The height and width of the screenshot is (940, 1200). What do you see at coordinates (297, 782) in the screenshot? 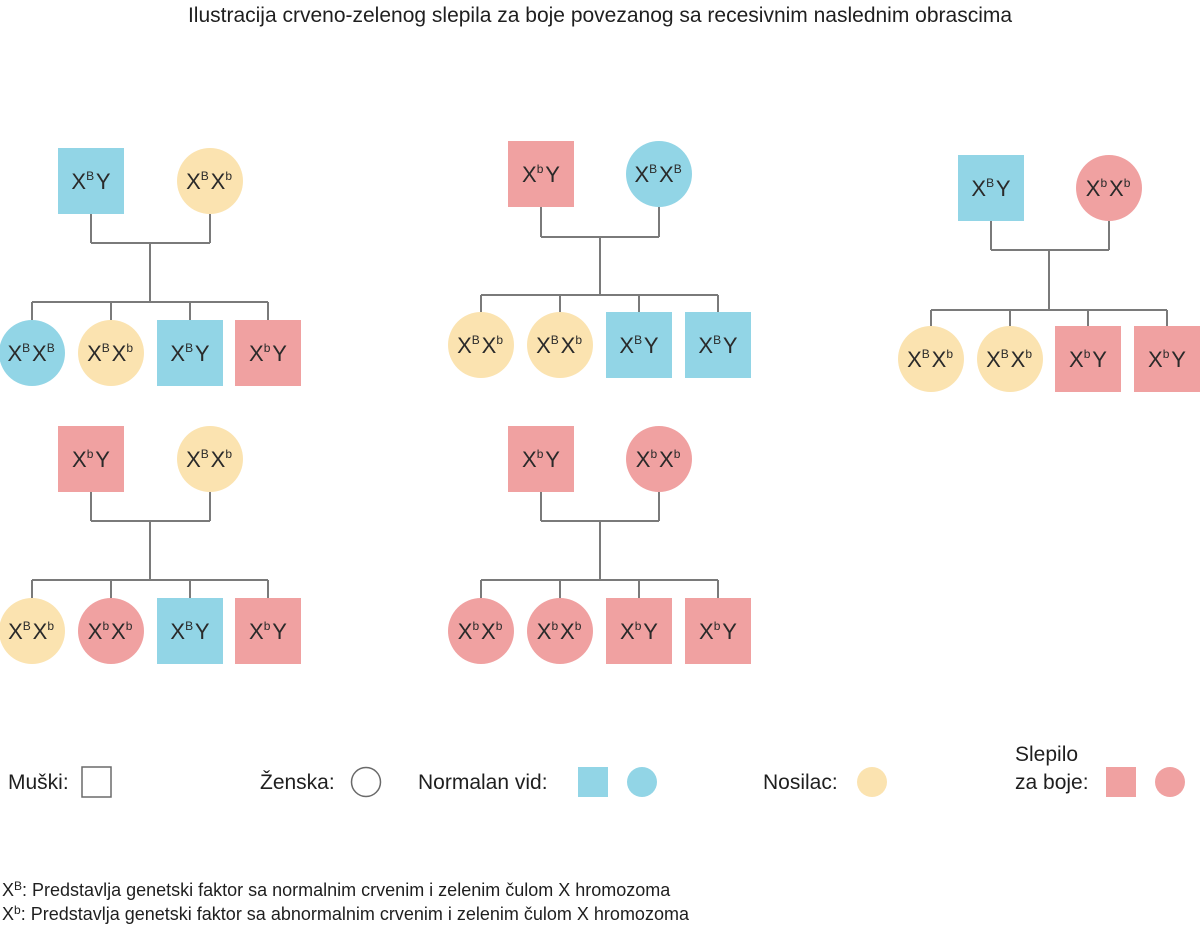
I see `legend-female-label: Ženska:` at bounding box center [297, 782].